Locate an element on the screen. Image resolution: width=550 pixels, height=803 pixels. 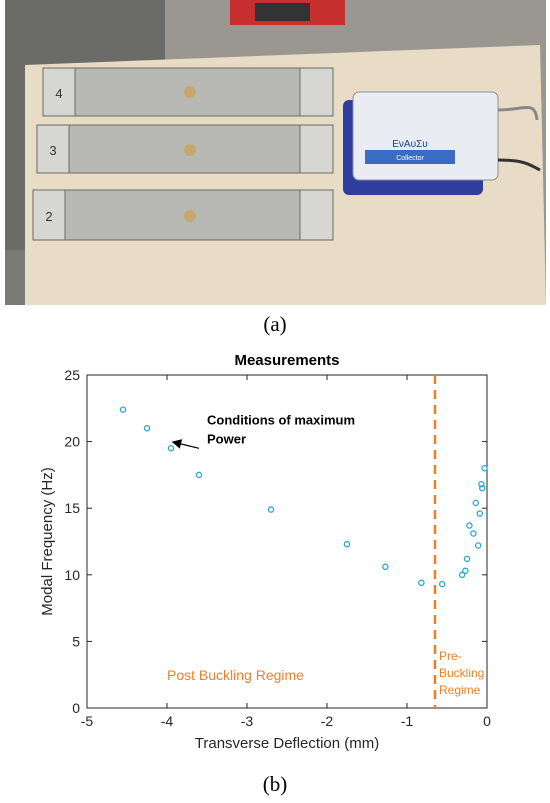
annotation-line: Pre- is located at coordinates (450, 656).